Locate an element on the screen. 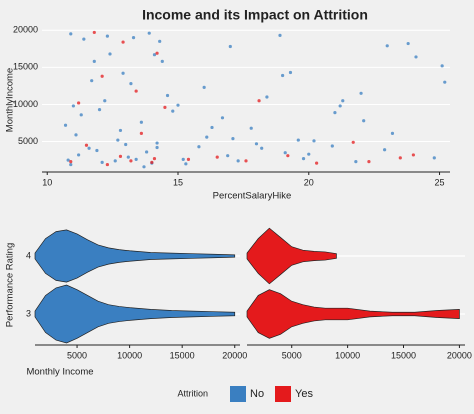  x-tick-label: 20000 is located at coordinates (234, 355).